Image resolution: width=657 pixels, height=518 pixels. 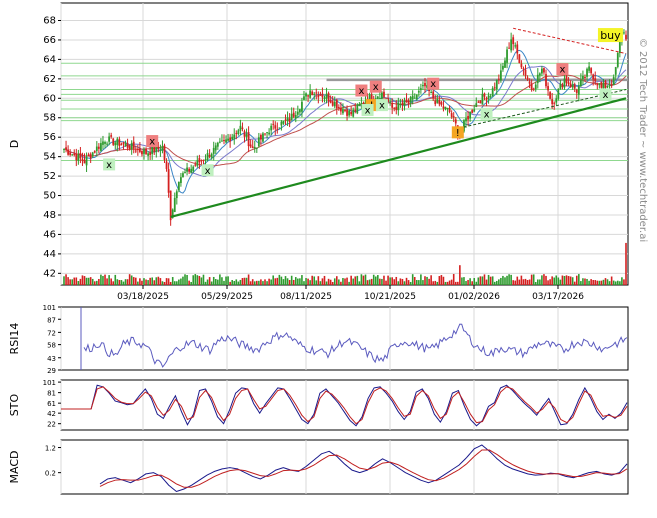 I want to click on signal-marker-buy, so click(x=207, y=170).